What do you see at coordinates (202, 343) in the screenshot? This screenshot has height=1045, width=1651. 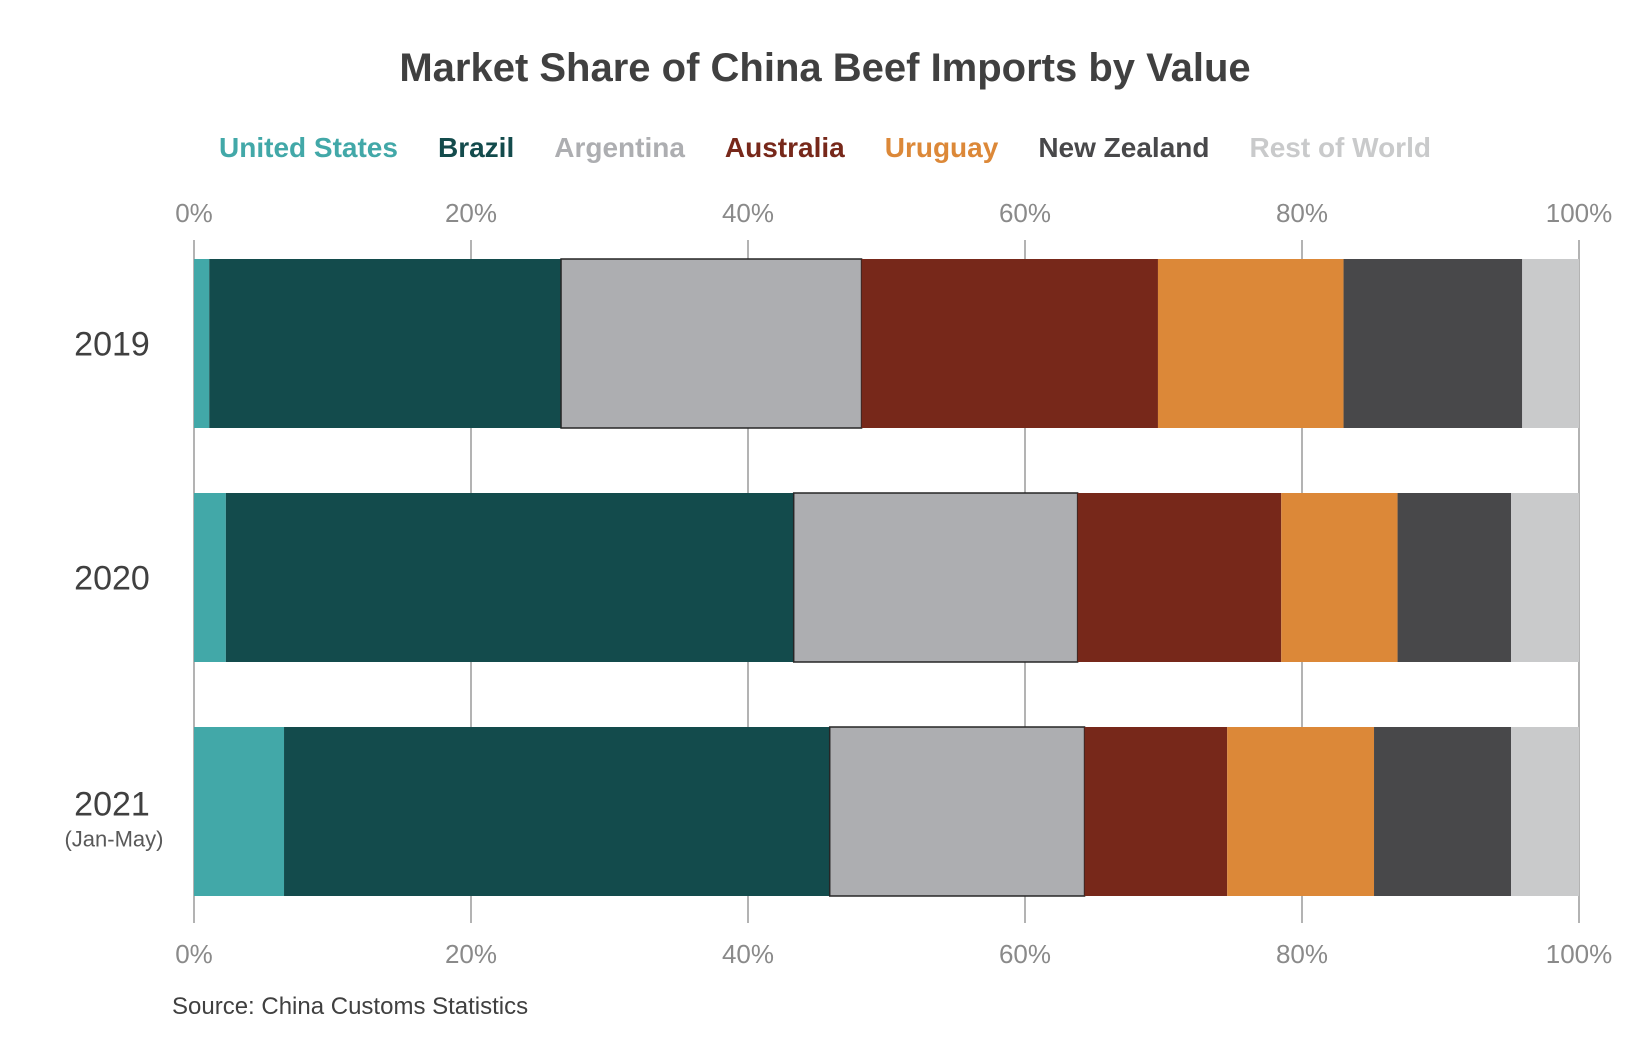 I see `bar-united-states-2019` at bounding box center [202, 343].